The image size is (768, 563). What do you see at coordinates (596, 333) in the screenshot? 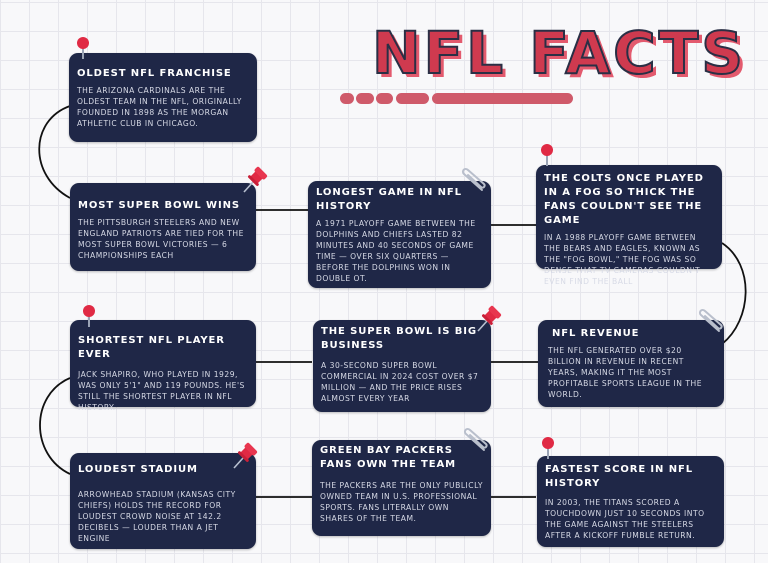
I see `card-title: NFL Revenue` at bounding box center [596, 333].